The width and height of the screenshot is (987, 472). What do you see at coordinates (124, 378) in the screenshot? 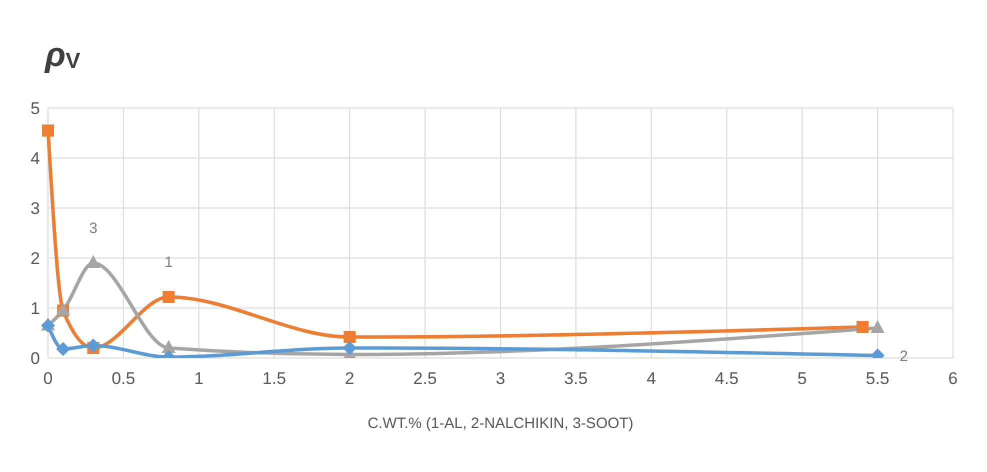
I see `x-tick-label: 0.5` at bounding box center [124, 378].